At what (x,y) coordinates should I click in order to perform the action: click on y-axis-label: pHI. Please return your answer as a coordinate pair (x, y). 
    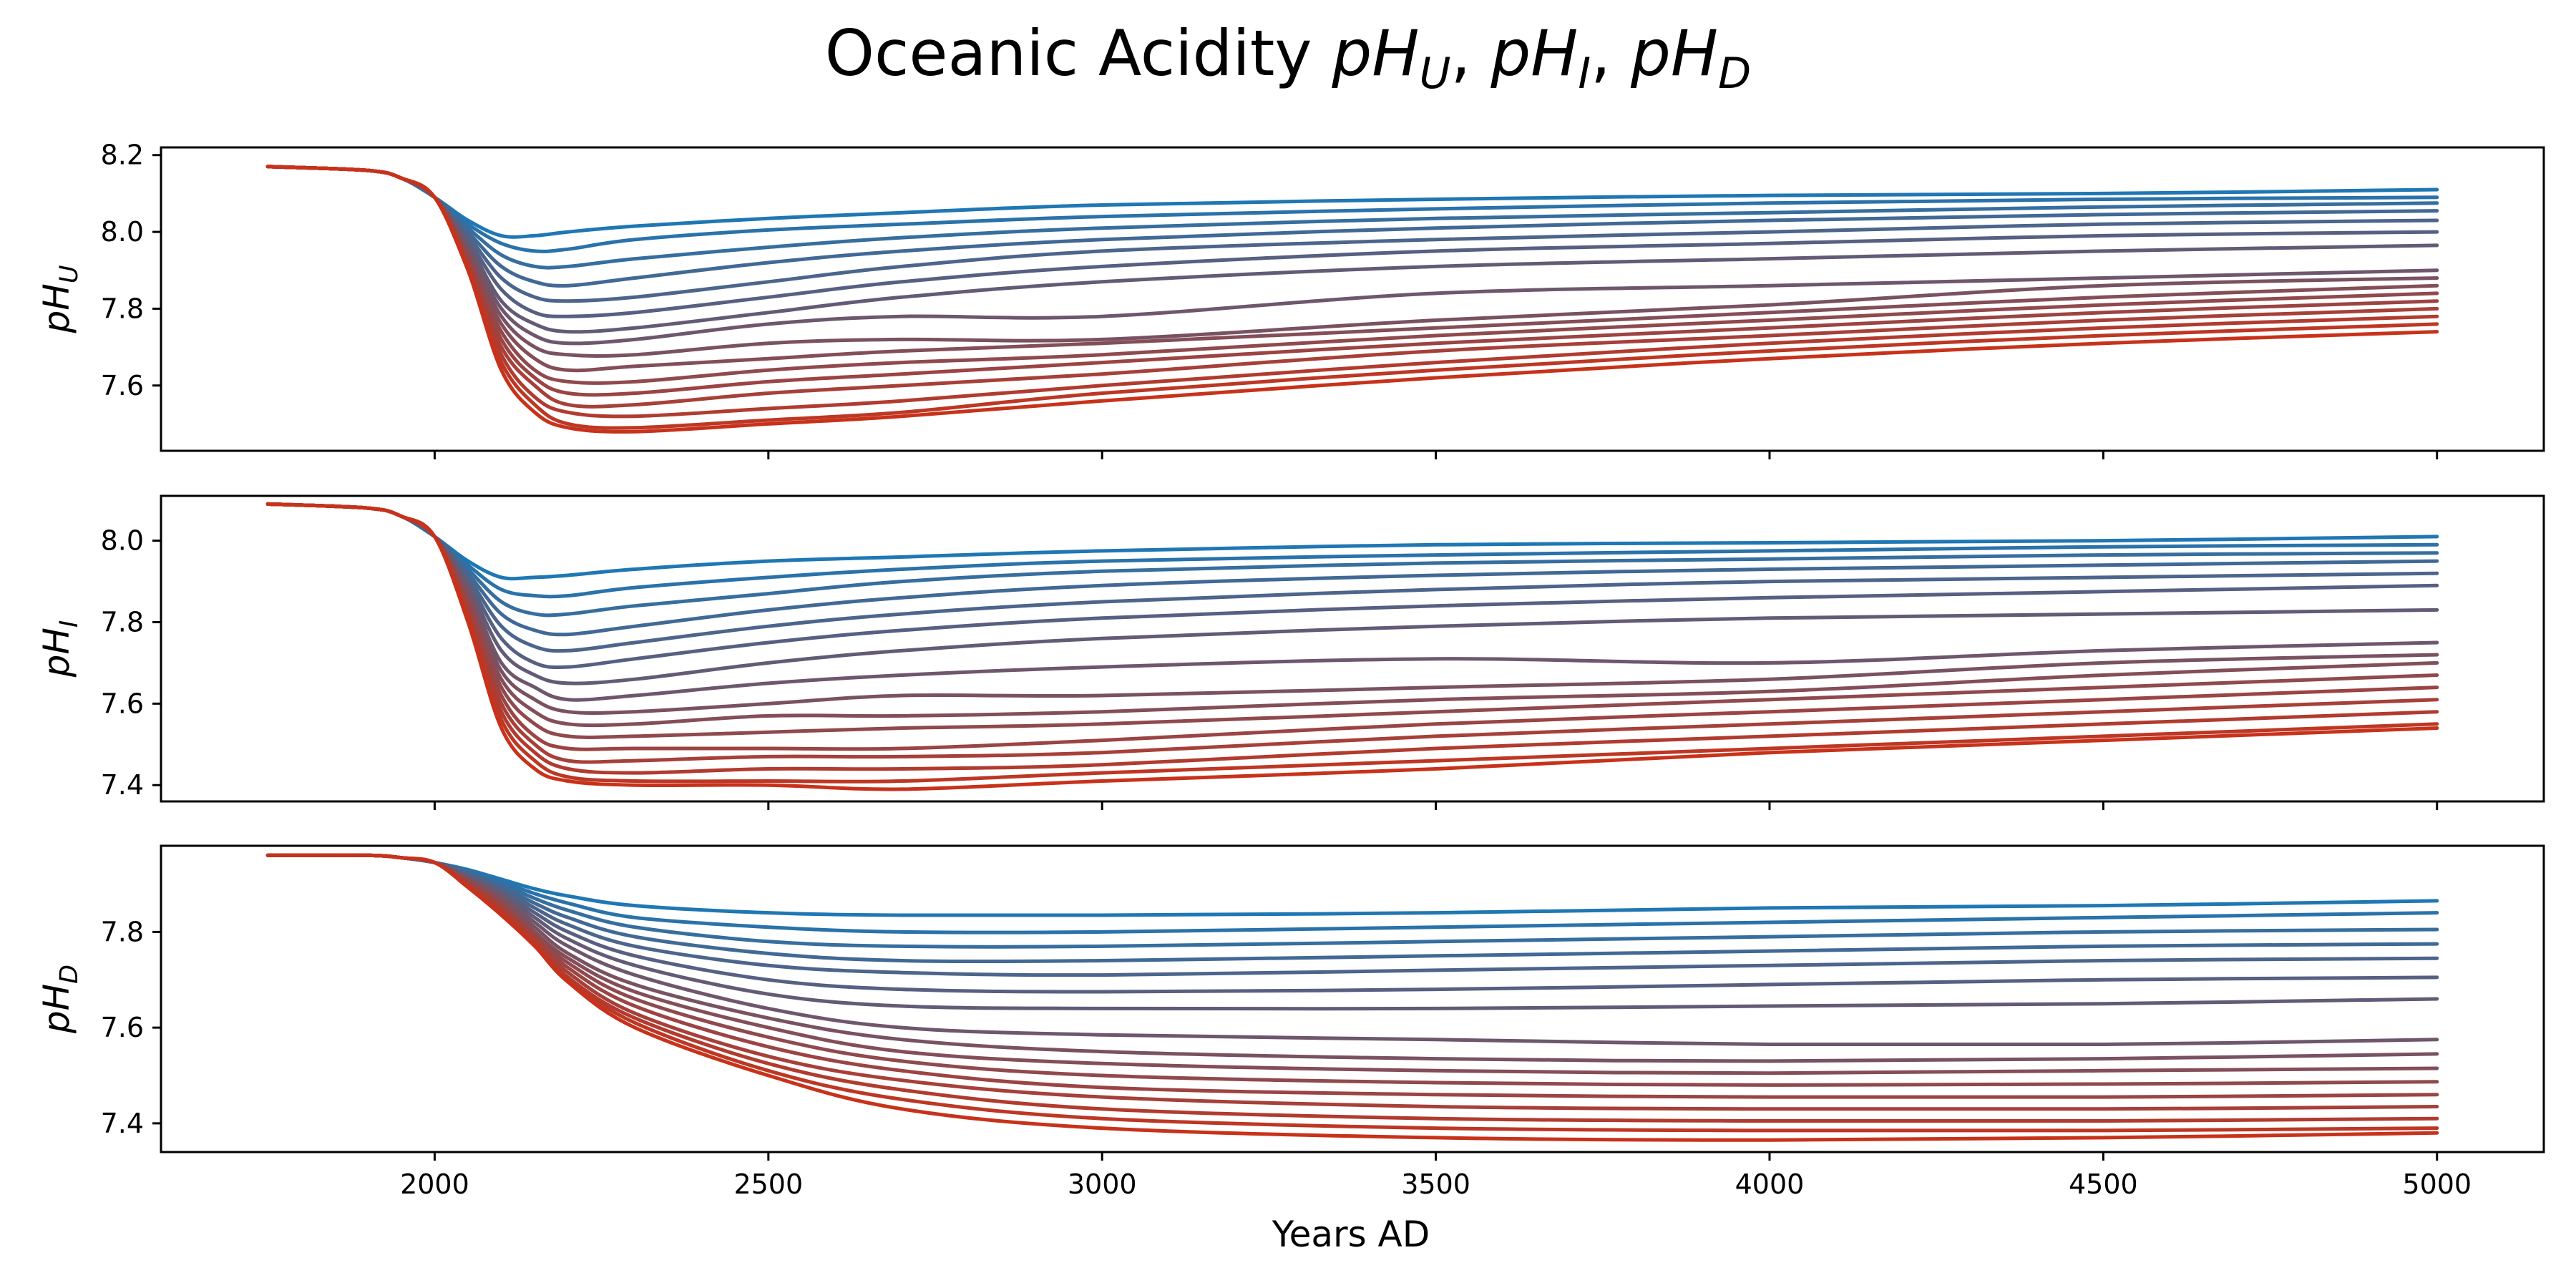
    Looking at the image, I should click on (60, 649).